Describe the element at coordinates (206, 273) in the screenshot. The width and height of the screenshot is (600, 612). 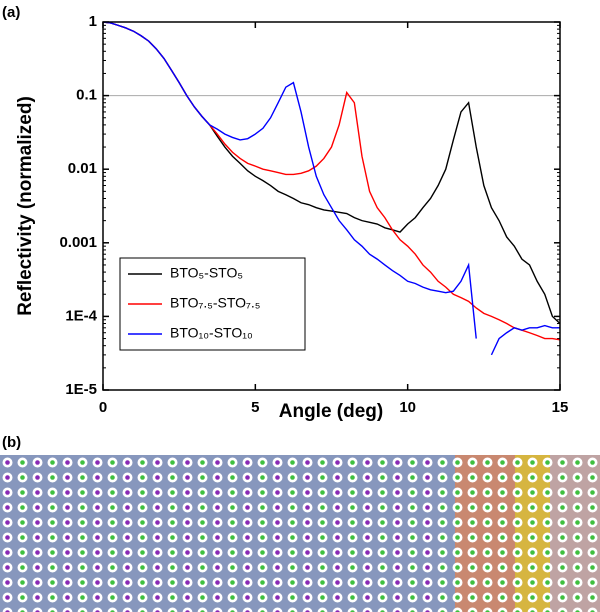
I see `legend-label: BTO₅-STO₅` at that location.